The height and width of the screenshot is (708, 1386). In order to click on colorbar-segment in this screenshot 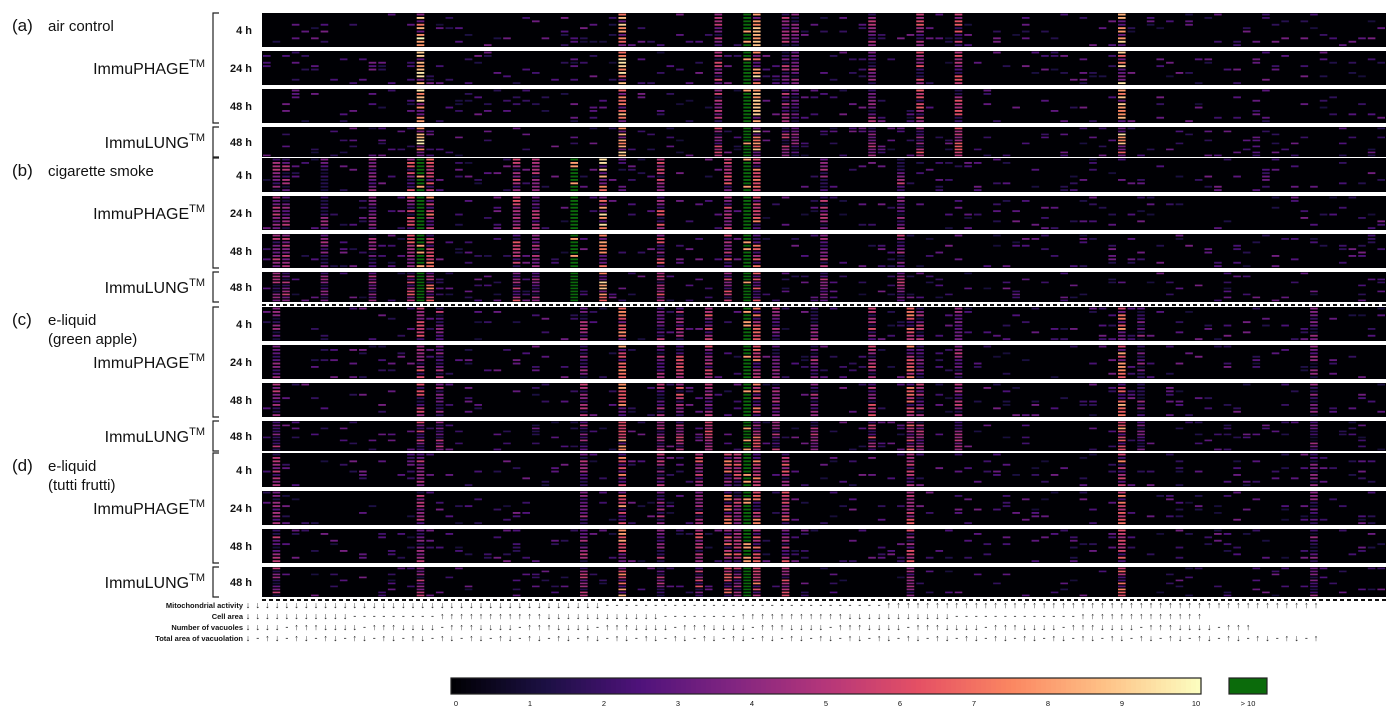, I will do `click(679, 686)`.